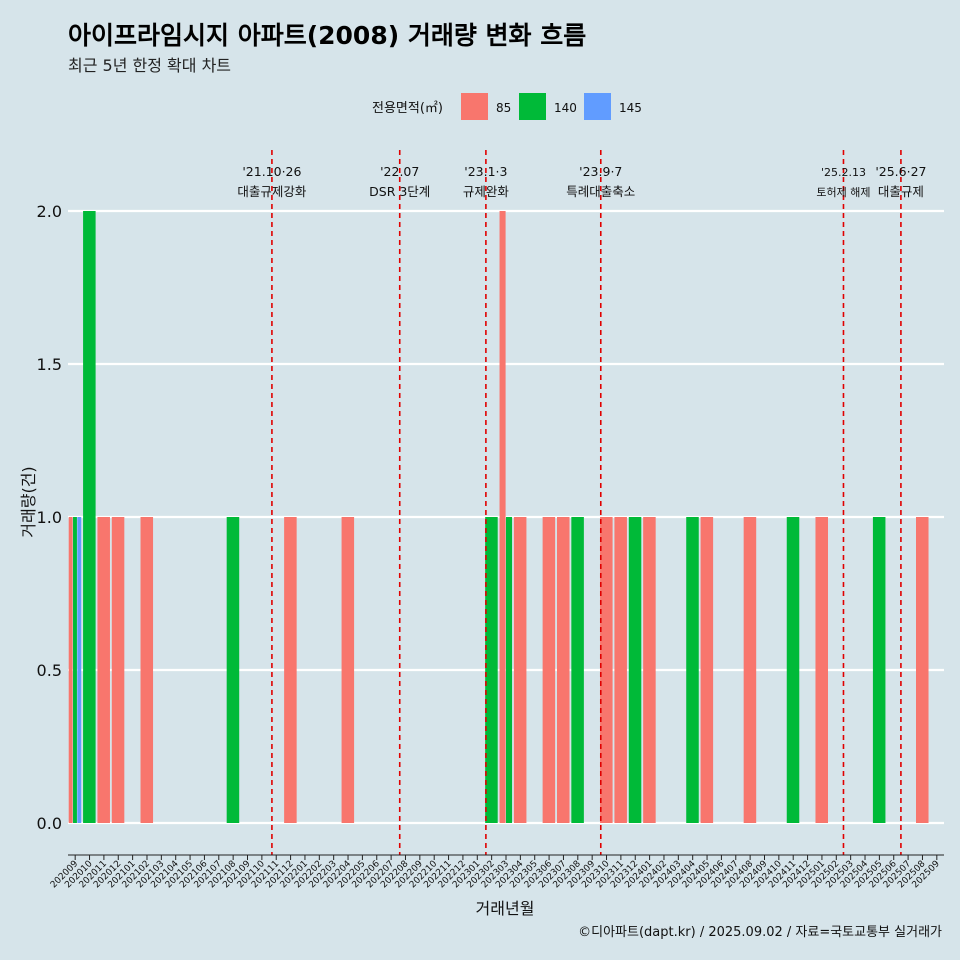 The width and height of the screenshot is (960, 960). Describe the element at coordinates (485, 171) in the screenshot. I see `event-date: '23.1·3` at that location.